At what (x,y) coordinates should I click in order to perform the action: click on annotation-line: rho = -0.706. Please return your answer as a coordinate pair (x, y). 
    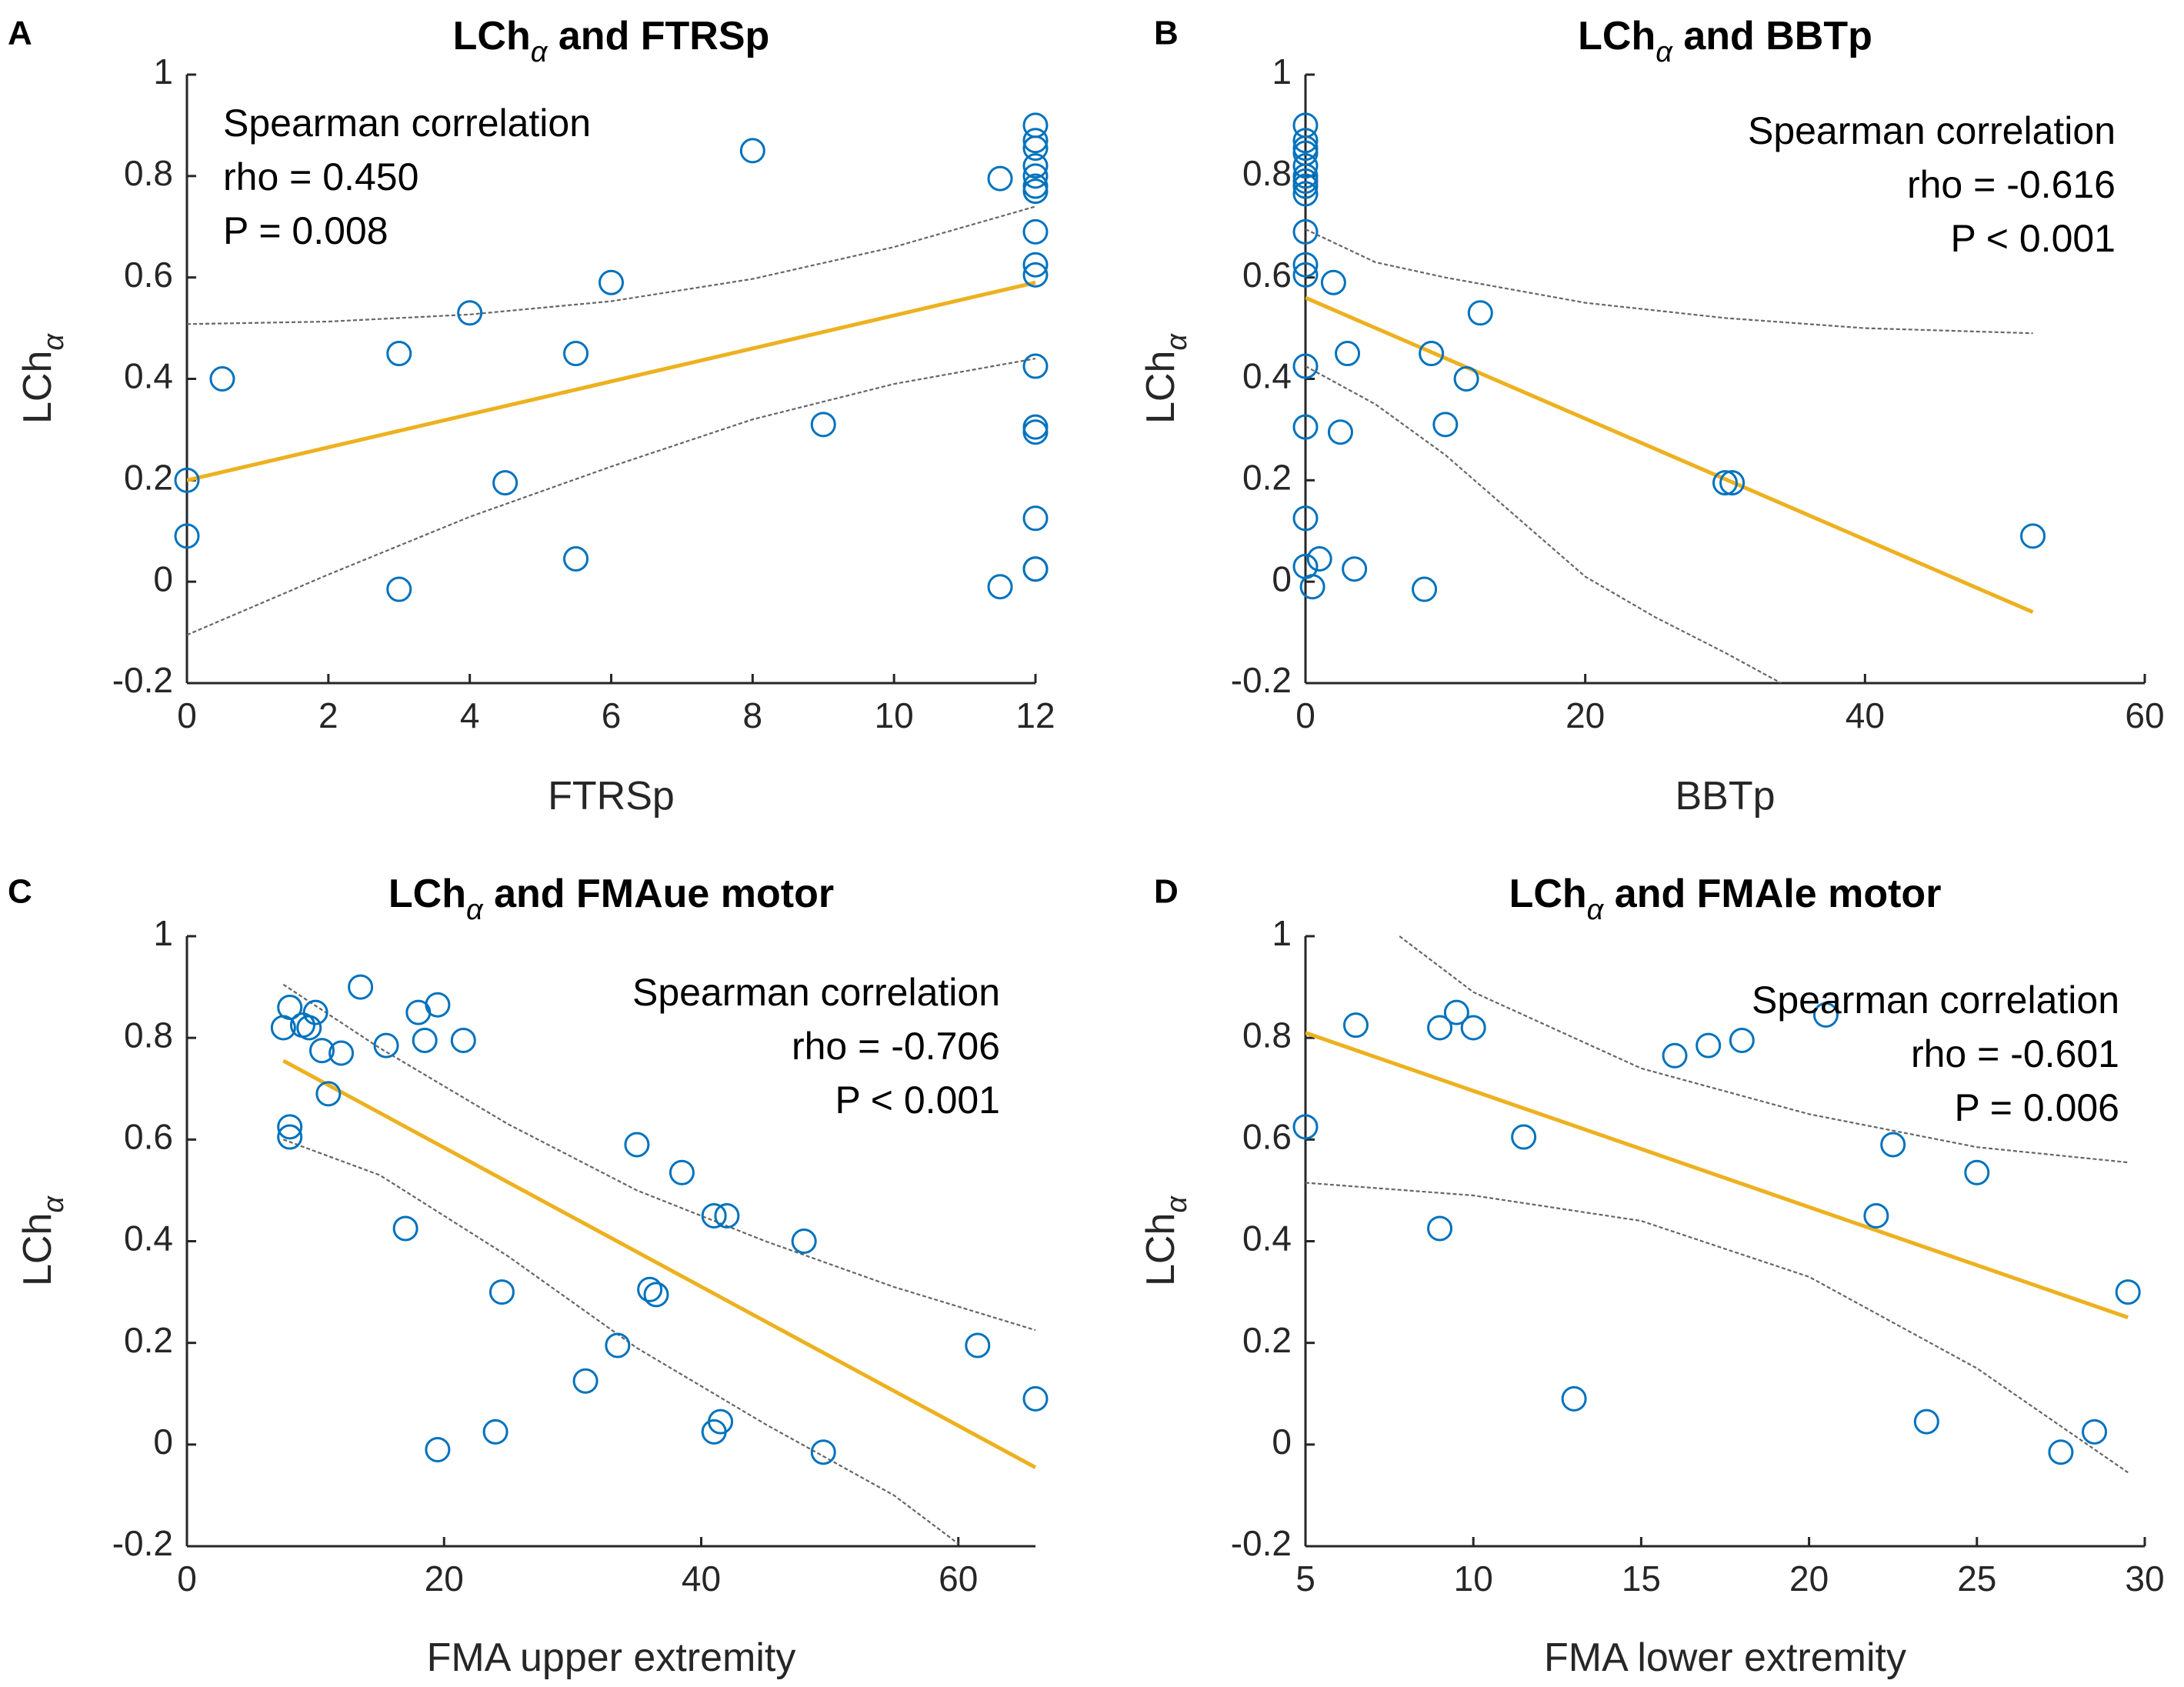
    Looking at the image, I should click on (896, 1046).